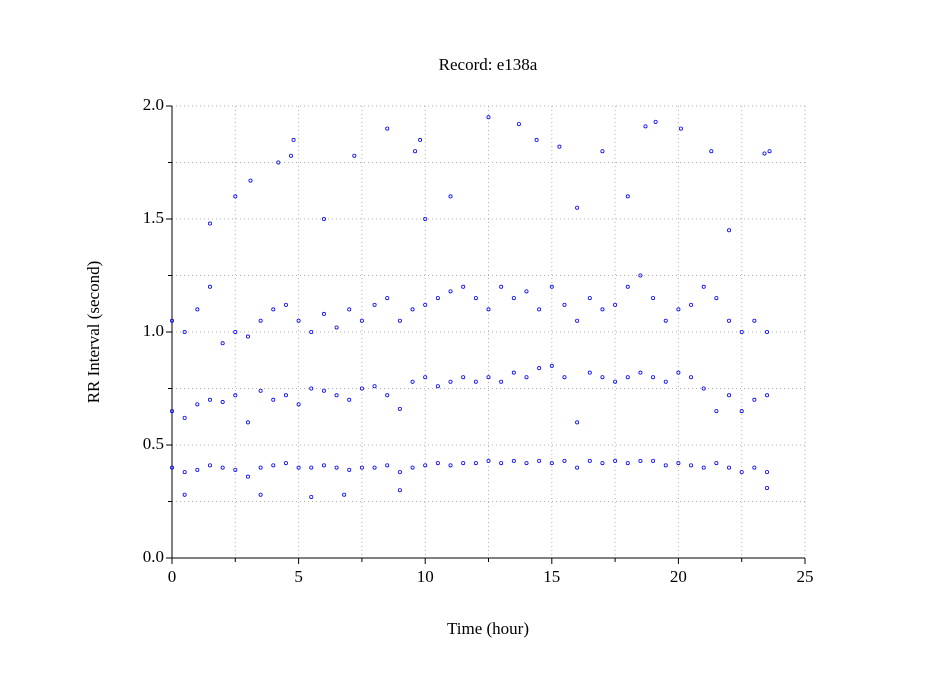 Image resolution: width=949 pixels, height=697 pixels. Describe the element at coordinates (488, 628) in the screenshot. I see `x-axis-label: Time (hour)` at that location.